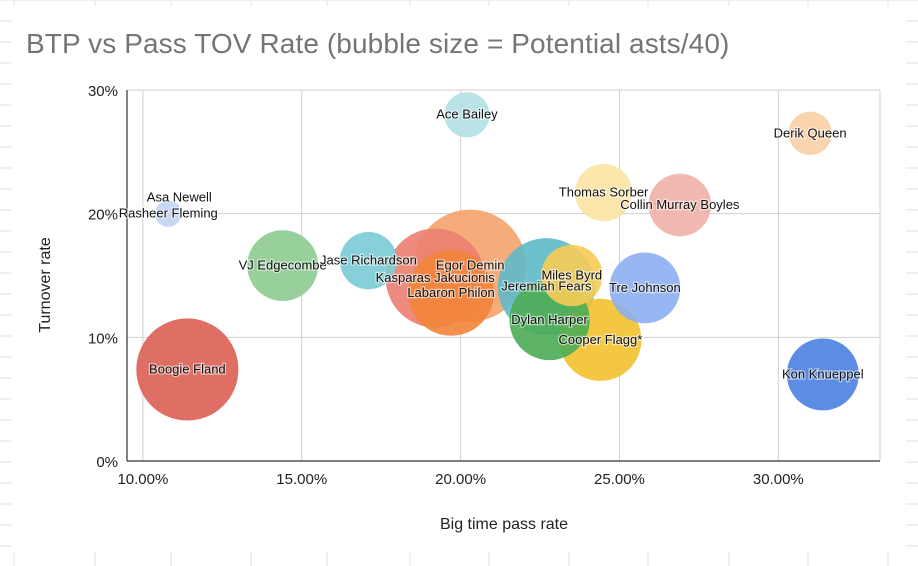  I want to click on x-tick-label: 10.00%, so click(142, 479).